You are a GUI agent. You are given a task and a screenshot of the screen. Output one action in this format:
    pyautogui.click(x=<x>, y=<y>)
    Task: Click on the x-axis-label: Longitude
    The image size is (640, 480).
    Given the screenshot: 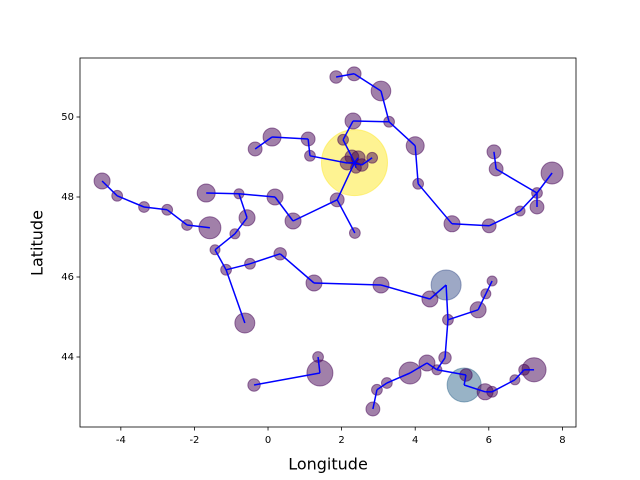 What is the action you would take?
    pyautogui.click(x=328, y=464)
    